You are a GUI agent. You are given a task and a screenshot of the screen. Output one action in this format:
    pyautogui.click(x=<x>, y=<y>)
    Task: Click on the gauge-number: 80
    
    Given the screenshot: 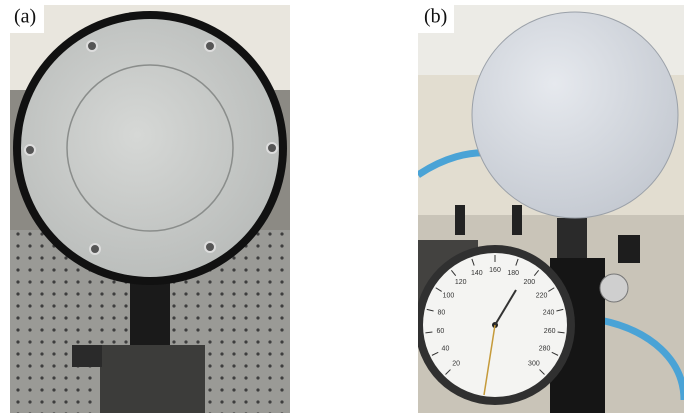 What is the action you would take?
    pyautogui.click(x=441, y=313)
    